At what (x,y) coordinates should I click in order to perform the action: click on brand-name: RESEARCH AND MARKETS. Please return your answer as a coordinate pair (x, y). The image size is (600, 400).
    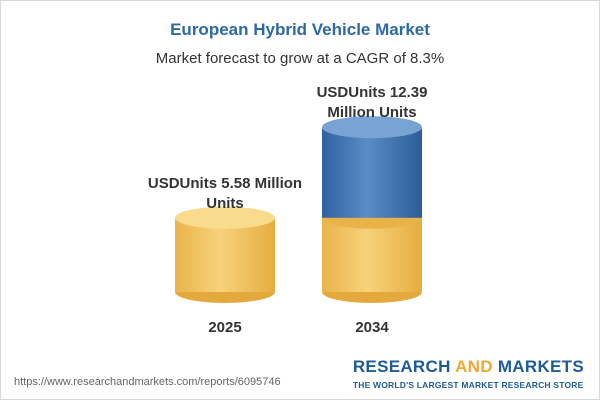
    Looking at the image, I should click on (468, 366).